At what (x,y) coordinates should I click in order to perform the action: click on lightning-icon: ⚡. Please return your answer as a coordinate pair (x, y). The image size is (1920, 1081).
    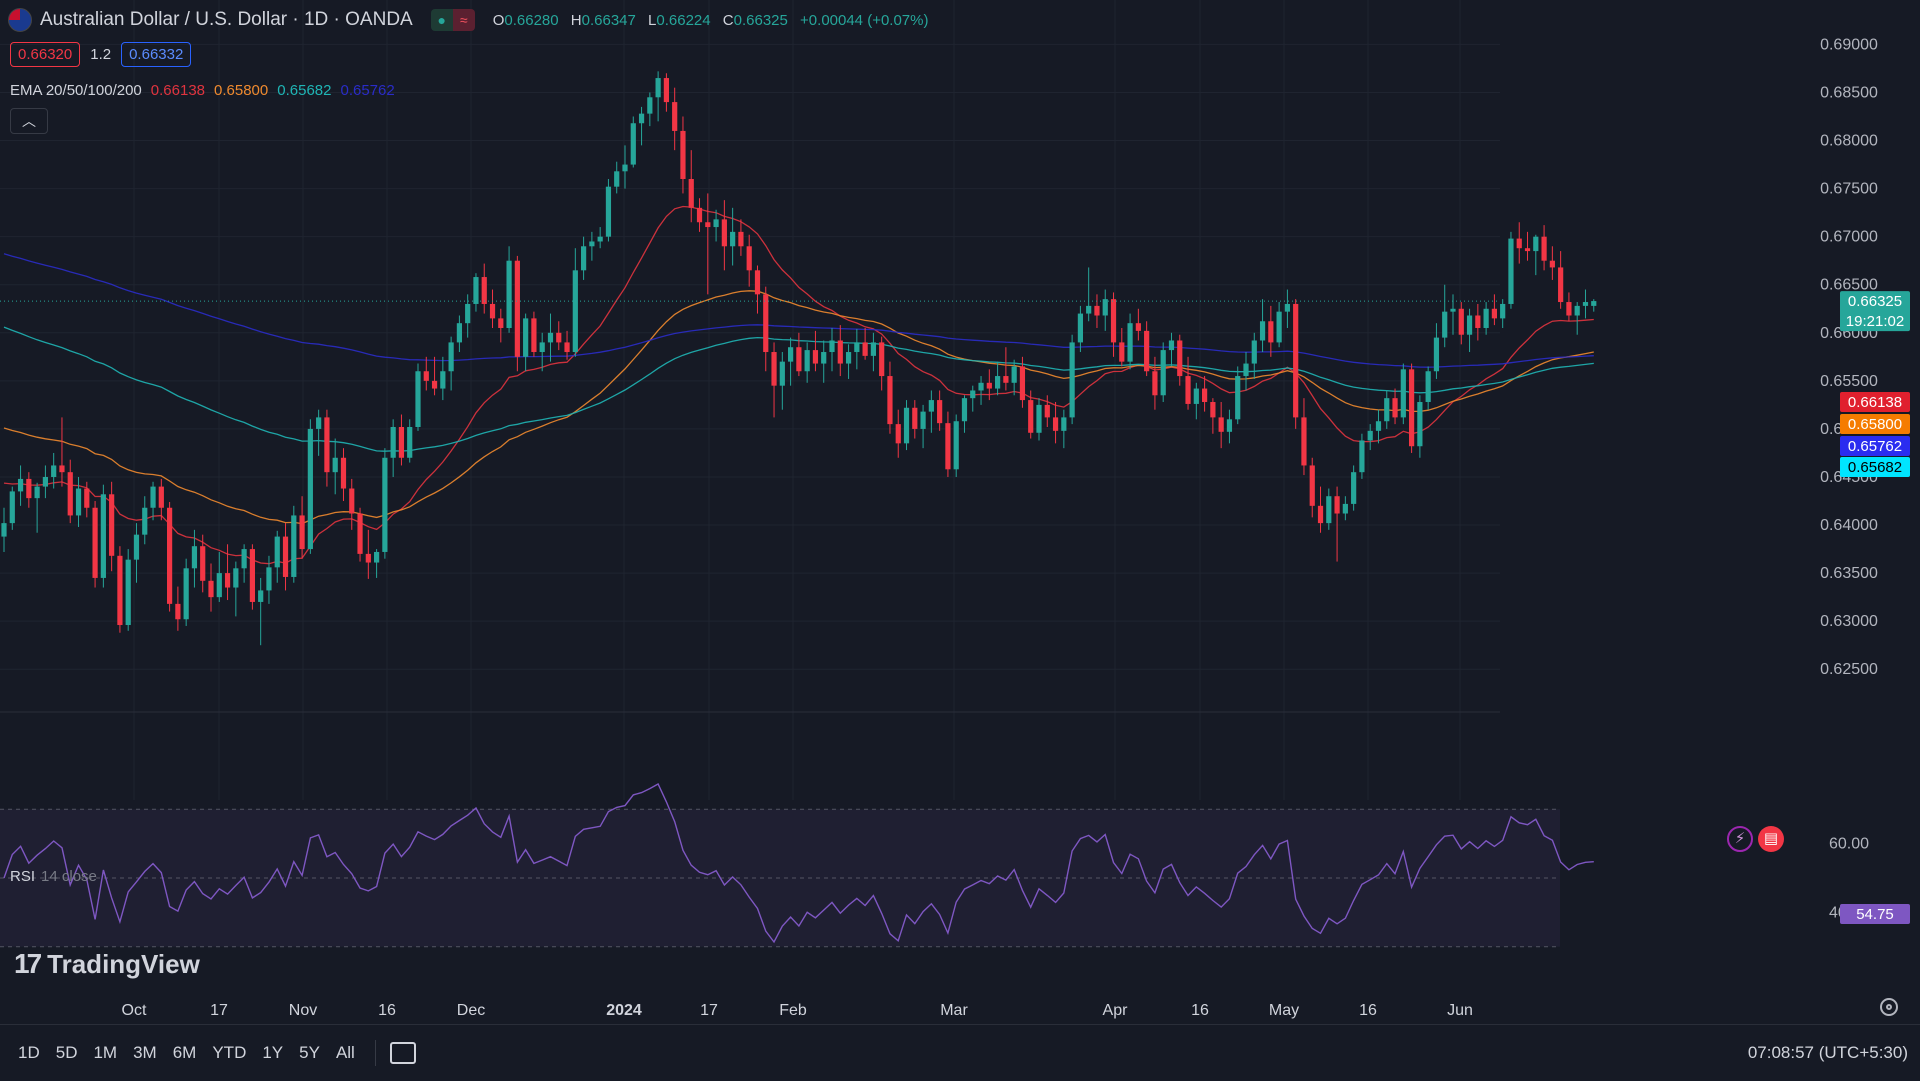
    Looking at the image, I should click on (1740, 839).